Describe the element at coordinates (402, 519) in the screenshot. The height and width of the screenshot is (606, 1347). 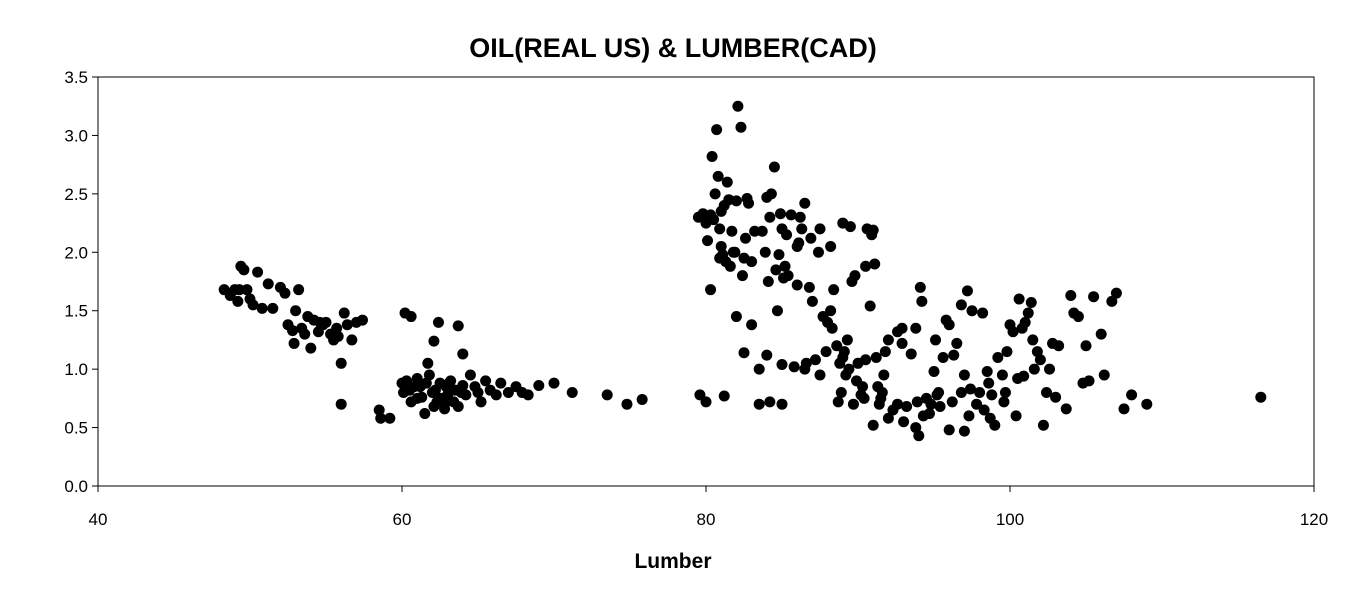
I see `x-tick-label: 60` at that location.